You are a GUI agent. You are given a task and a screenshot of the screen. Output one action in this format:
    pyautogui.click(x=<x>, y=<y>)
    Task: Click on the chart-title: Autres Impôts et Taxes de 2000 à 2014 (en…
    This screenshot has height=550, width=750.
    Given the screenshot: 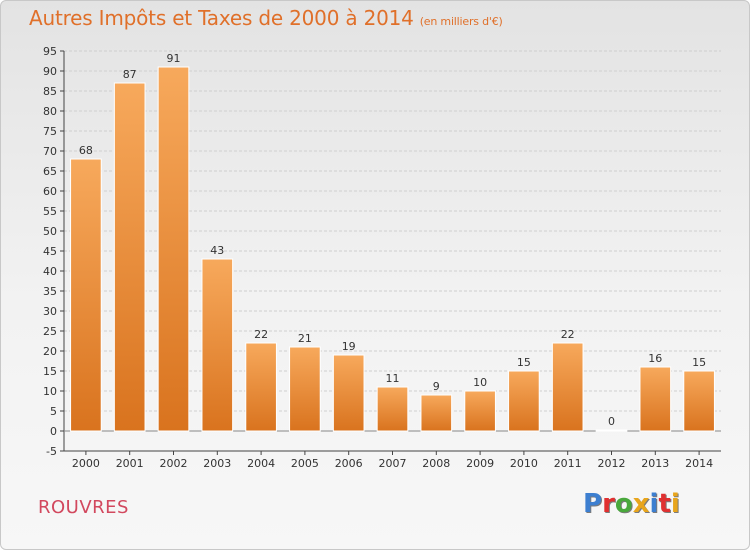 What is the action you would take?
    pyautogui.click(x=266, y=18)
    